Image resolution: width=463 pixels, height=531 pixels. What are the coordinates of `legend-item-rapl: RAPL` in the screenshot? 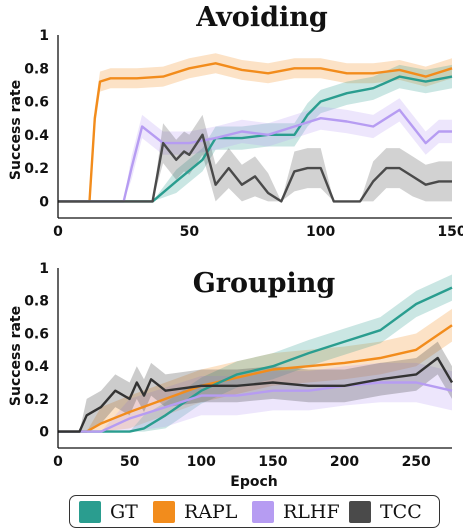 It's located at (195, 512).